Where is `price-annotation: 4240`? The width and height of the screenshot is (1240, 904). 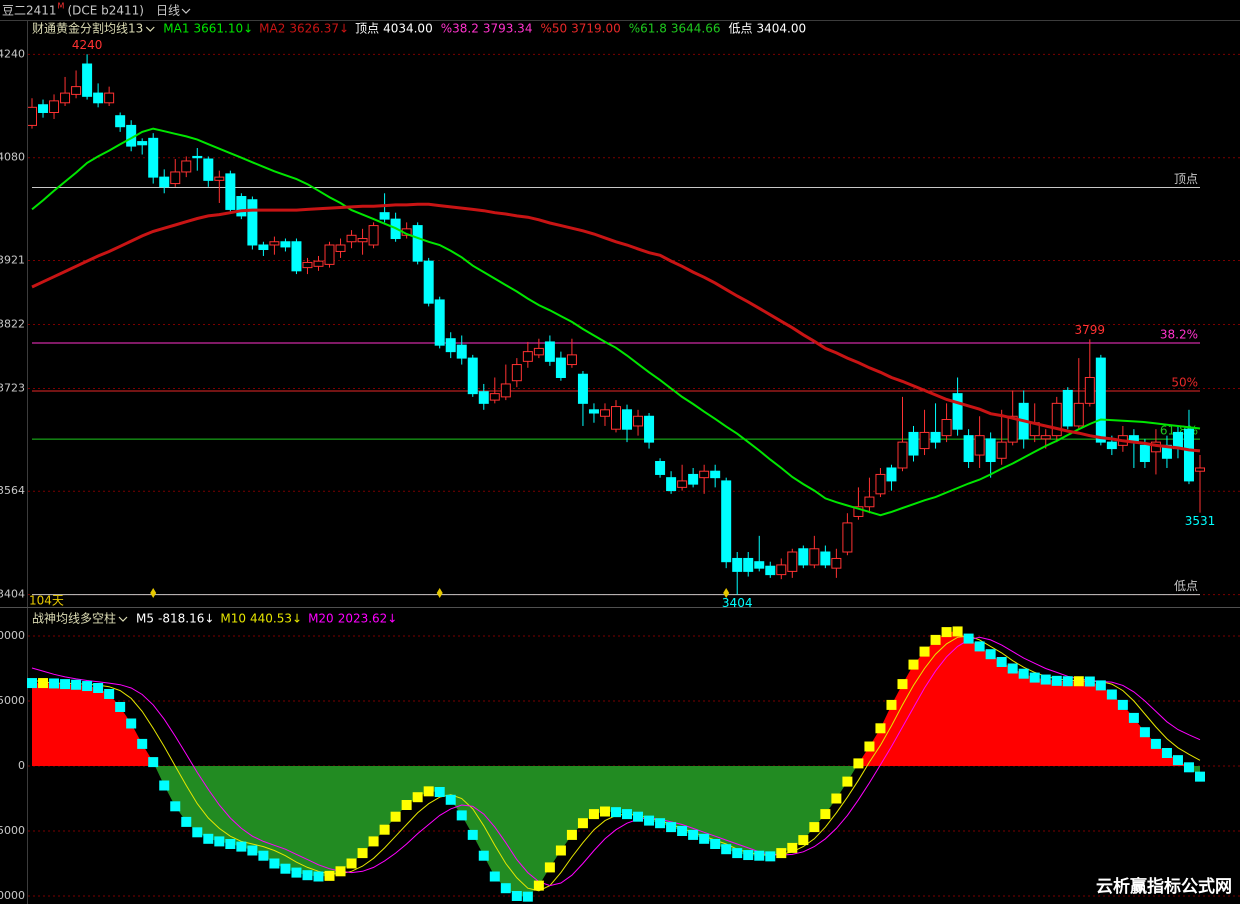 price-annotation: 4240 is located at coordinates (87, 45).